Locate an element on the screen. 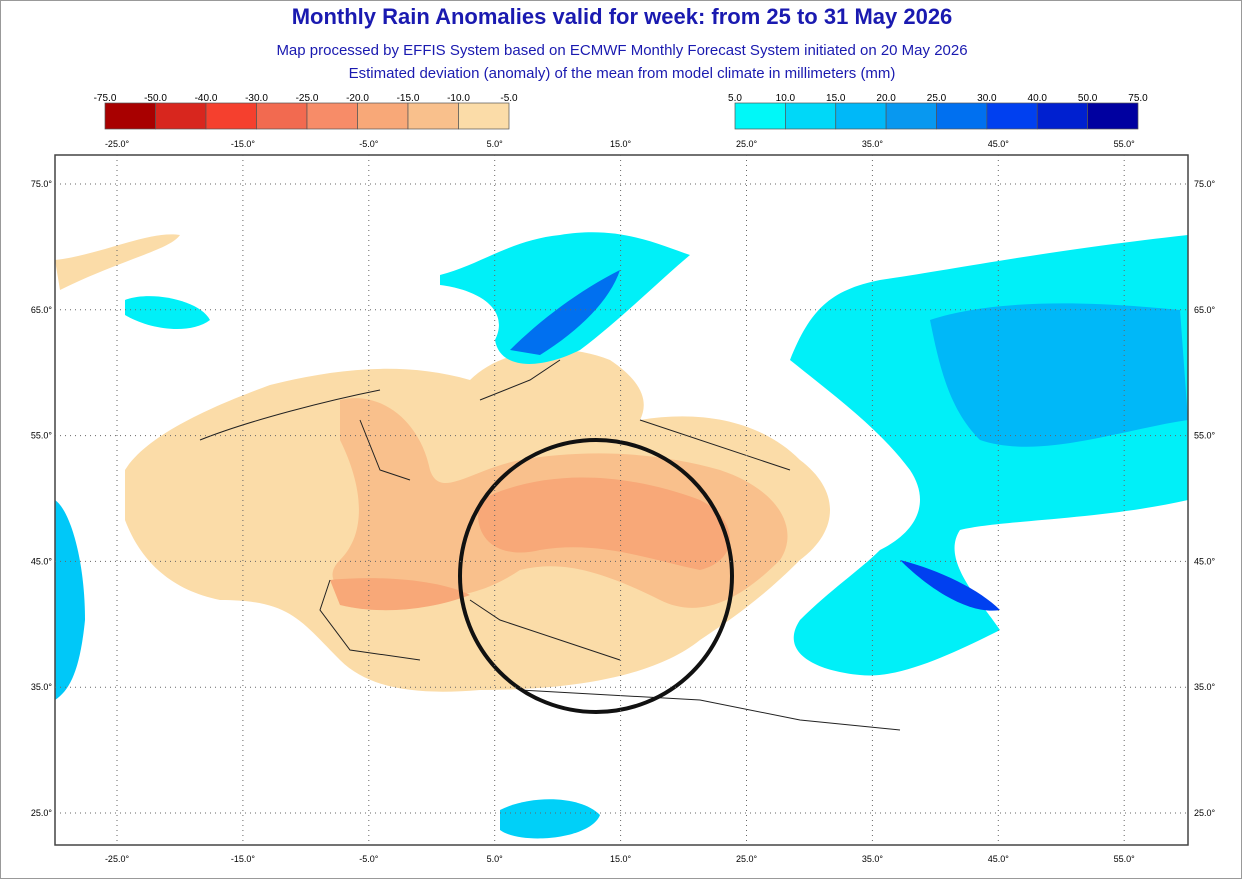 Image resolution: width=1242 pixels, height=884 pixels. colorbar-label: 10.0 is located at coordinates (786, 98).